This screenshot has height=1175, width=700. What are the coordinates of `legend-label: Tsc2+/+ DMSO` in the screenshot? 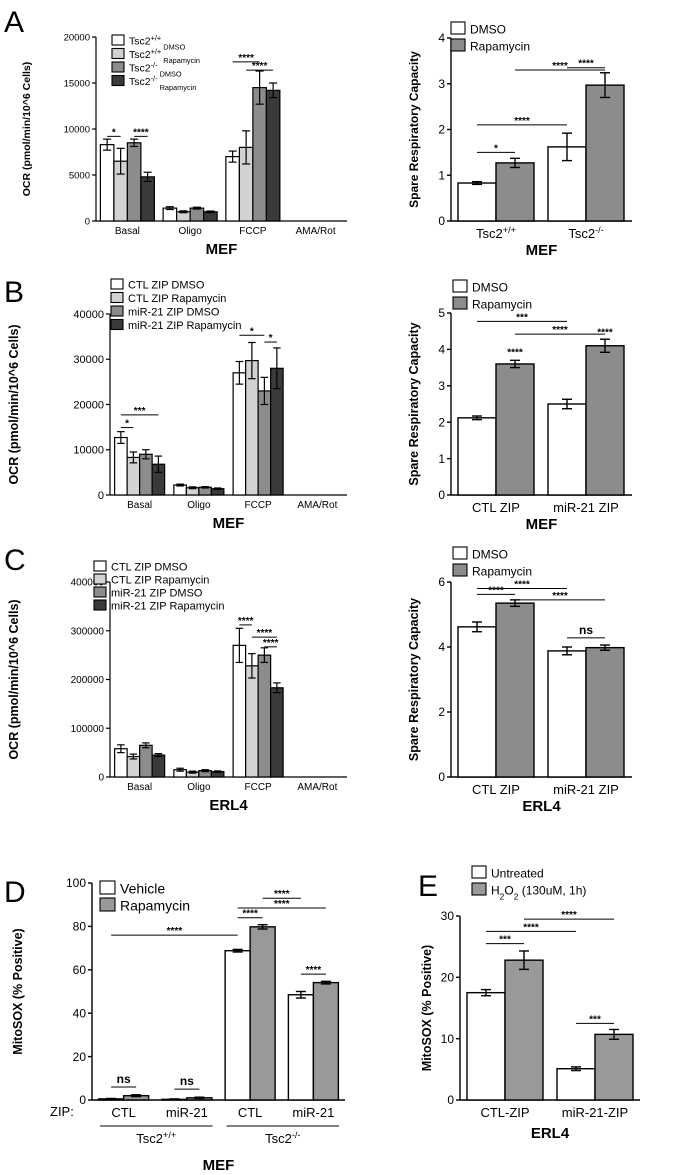 It's located at (157, 42).